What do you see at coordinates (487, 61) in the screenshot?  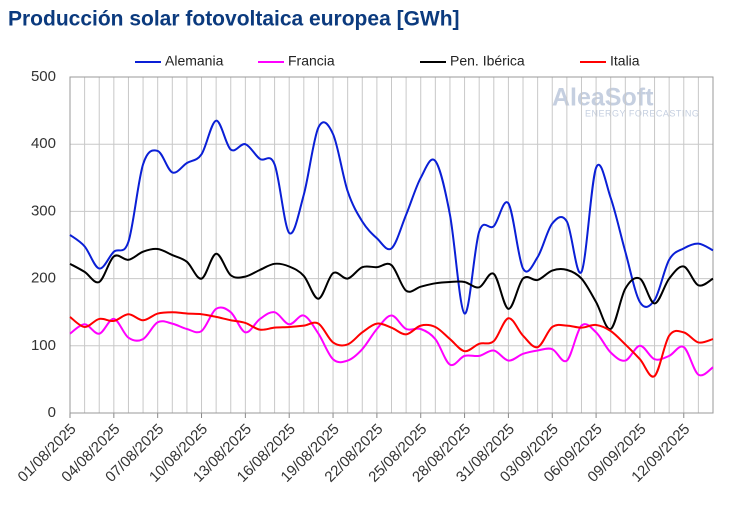 I see `legend-label: Pen. Ibérica` at bounding box center [487, 61].